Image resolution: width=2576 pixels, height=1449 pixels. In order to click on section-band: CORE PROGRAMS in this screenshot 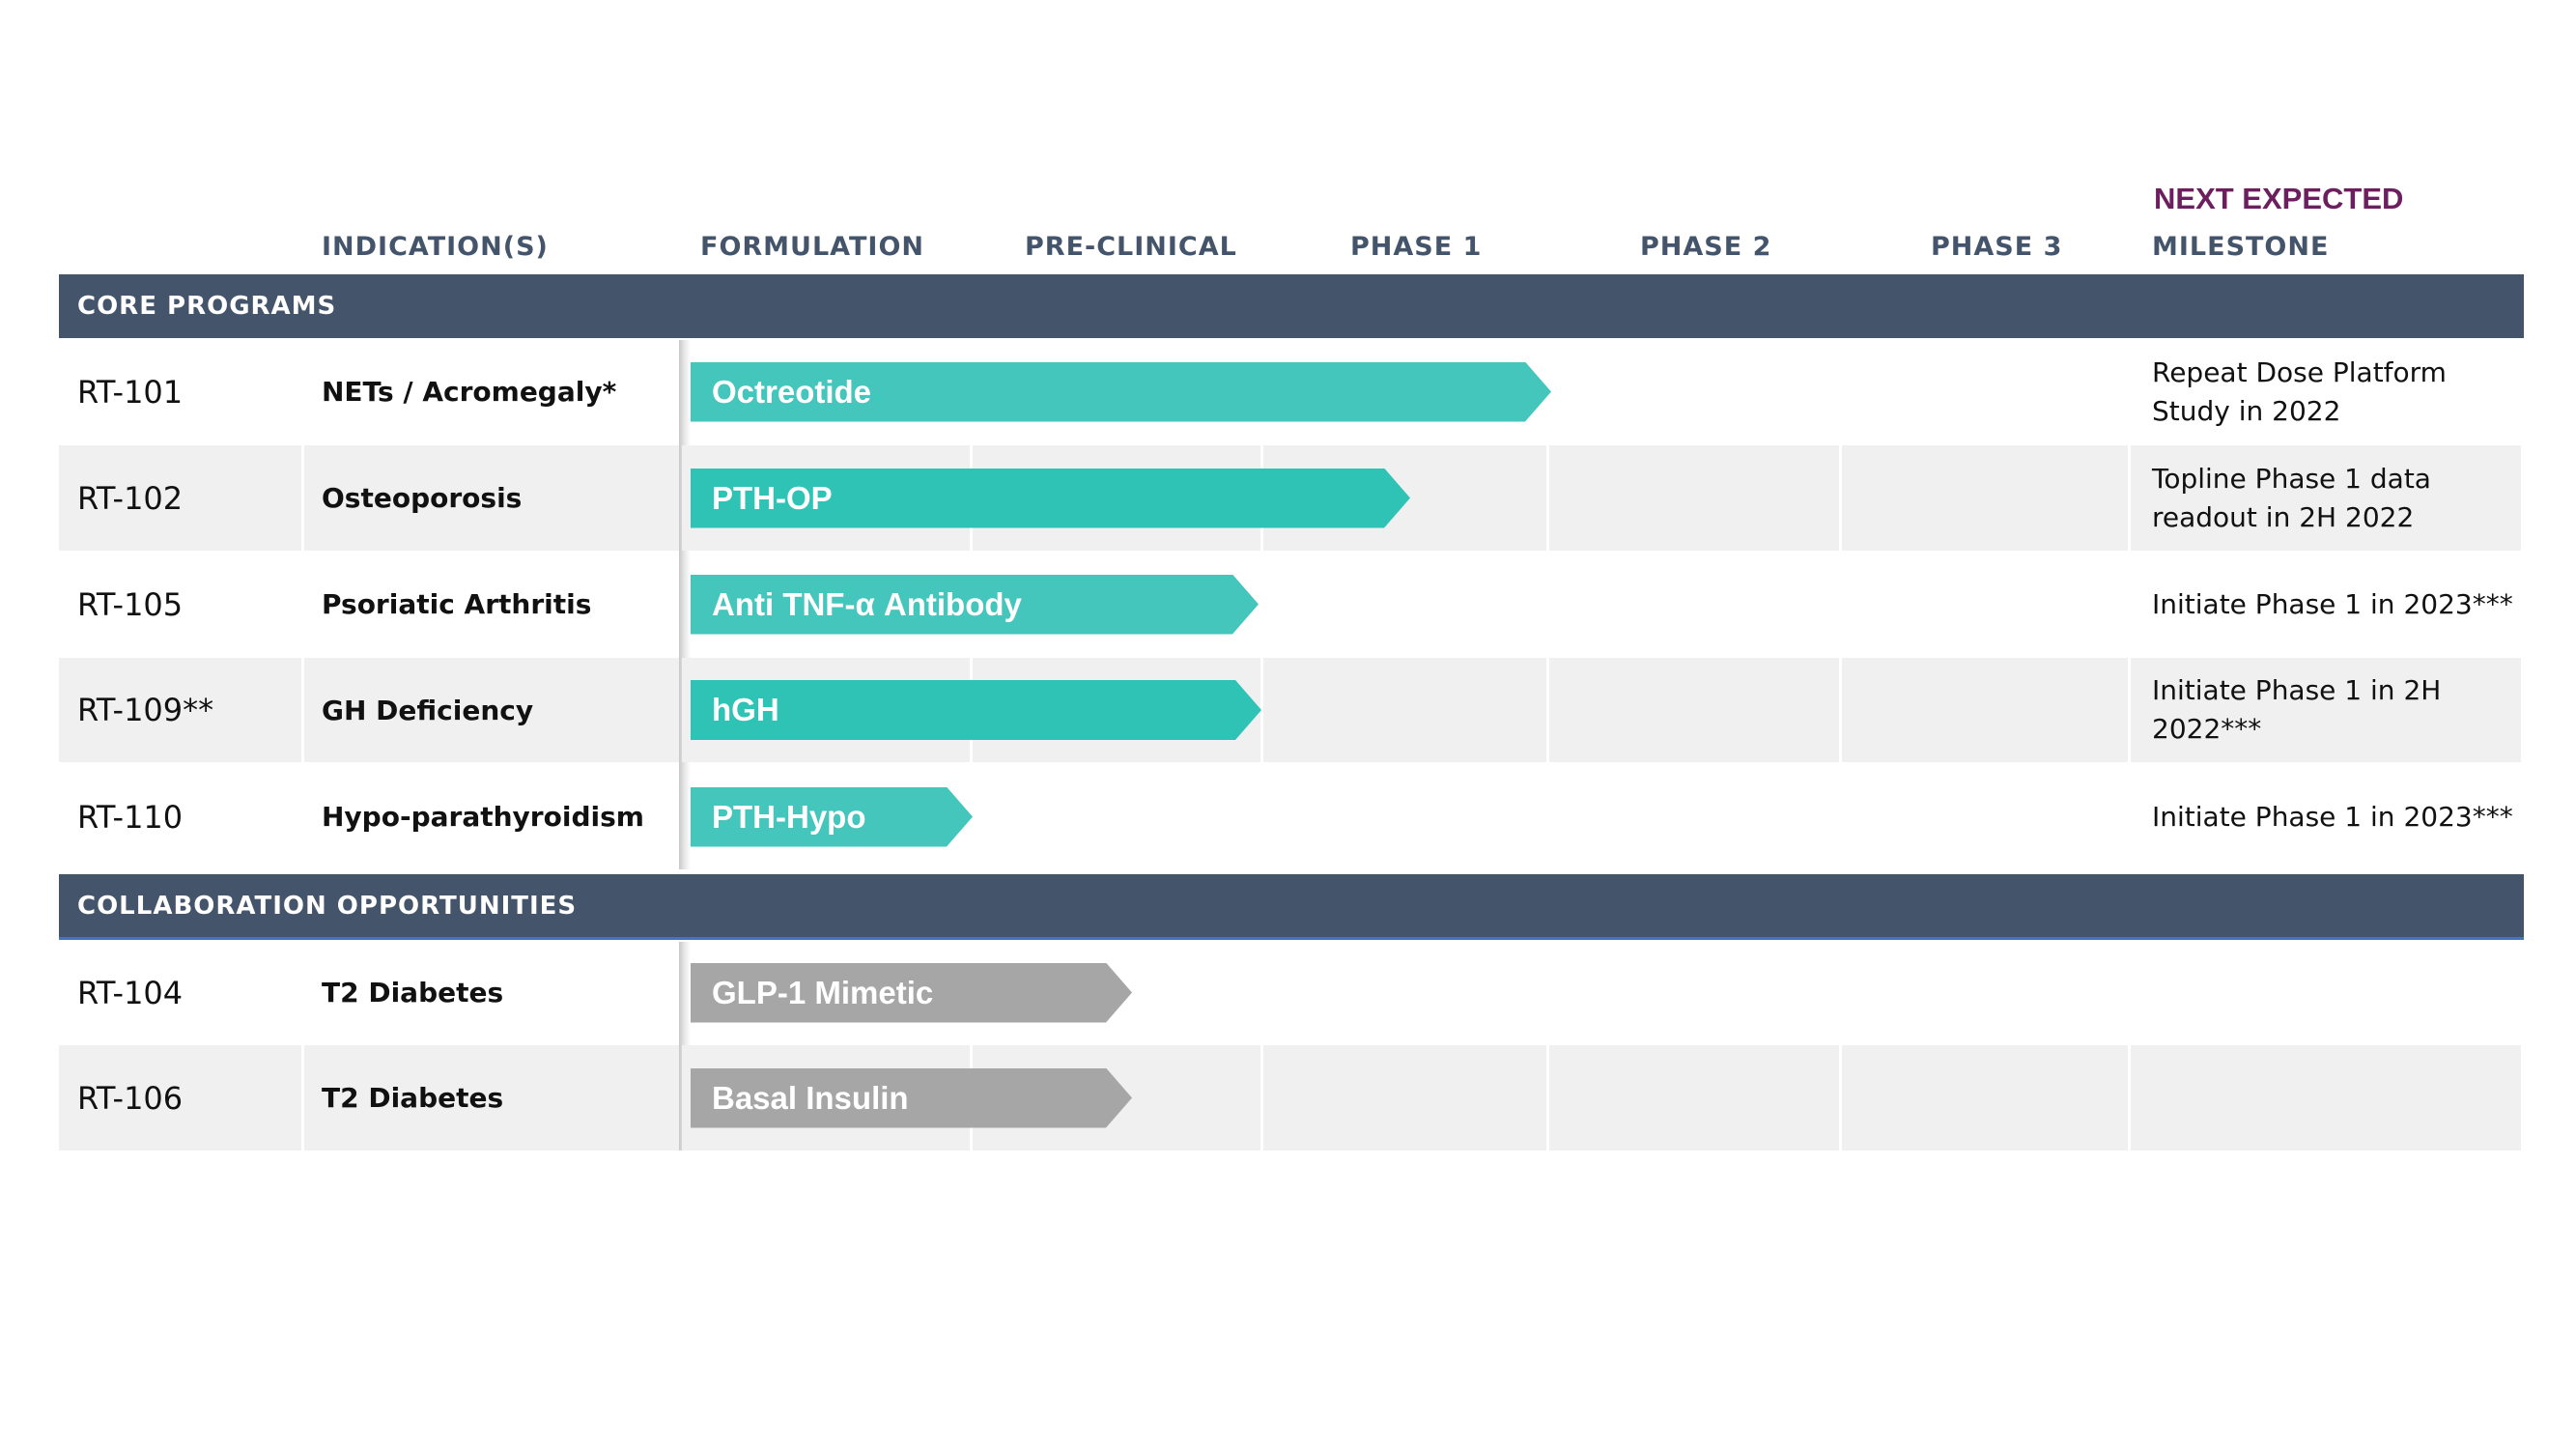, I will do `click(1291, 306)`.